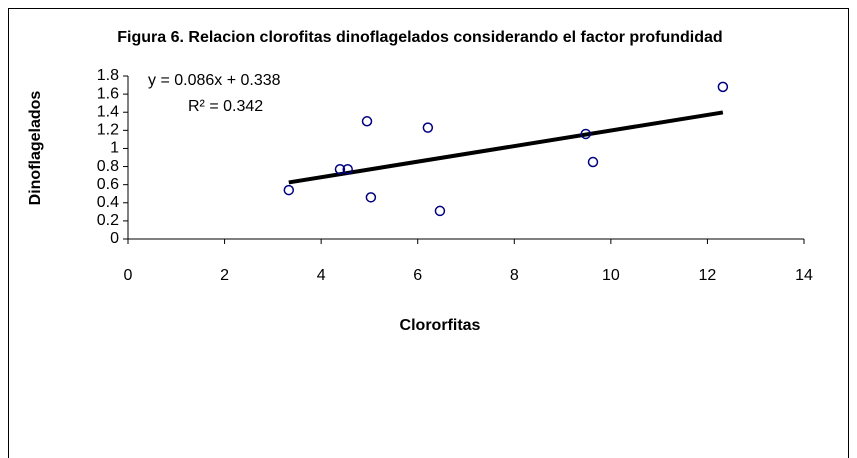 Image resolution: width=857 pixels, height=458 pixels. What do you see at coordinates (128, 275) in the screenshot?
I see `x-tick-label: 0` at bounding box center [128, 275].